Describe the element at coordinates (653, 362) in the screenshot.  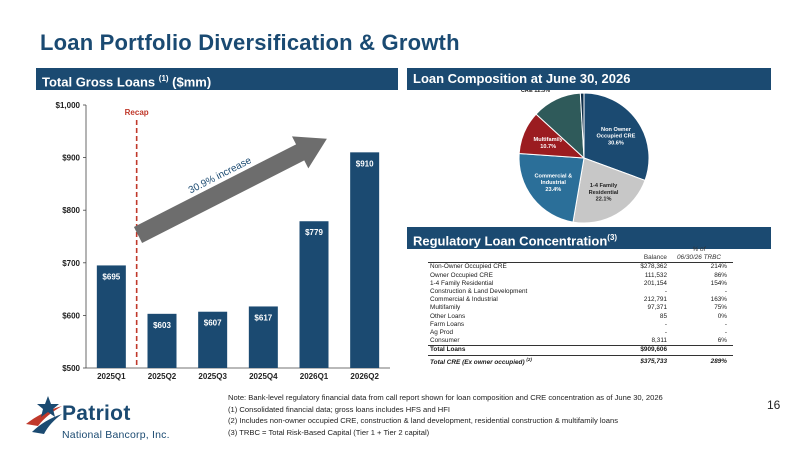
I see `row-balance: $375,733` at that location.